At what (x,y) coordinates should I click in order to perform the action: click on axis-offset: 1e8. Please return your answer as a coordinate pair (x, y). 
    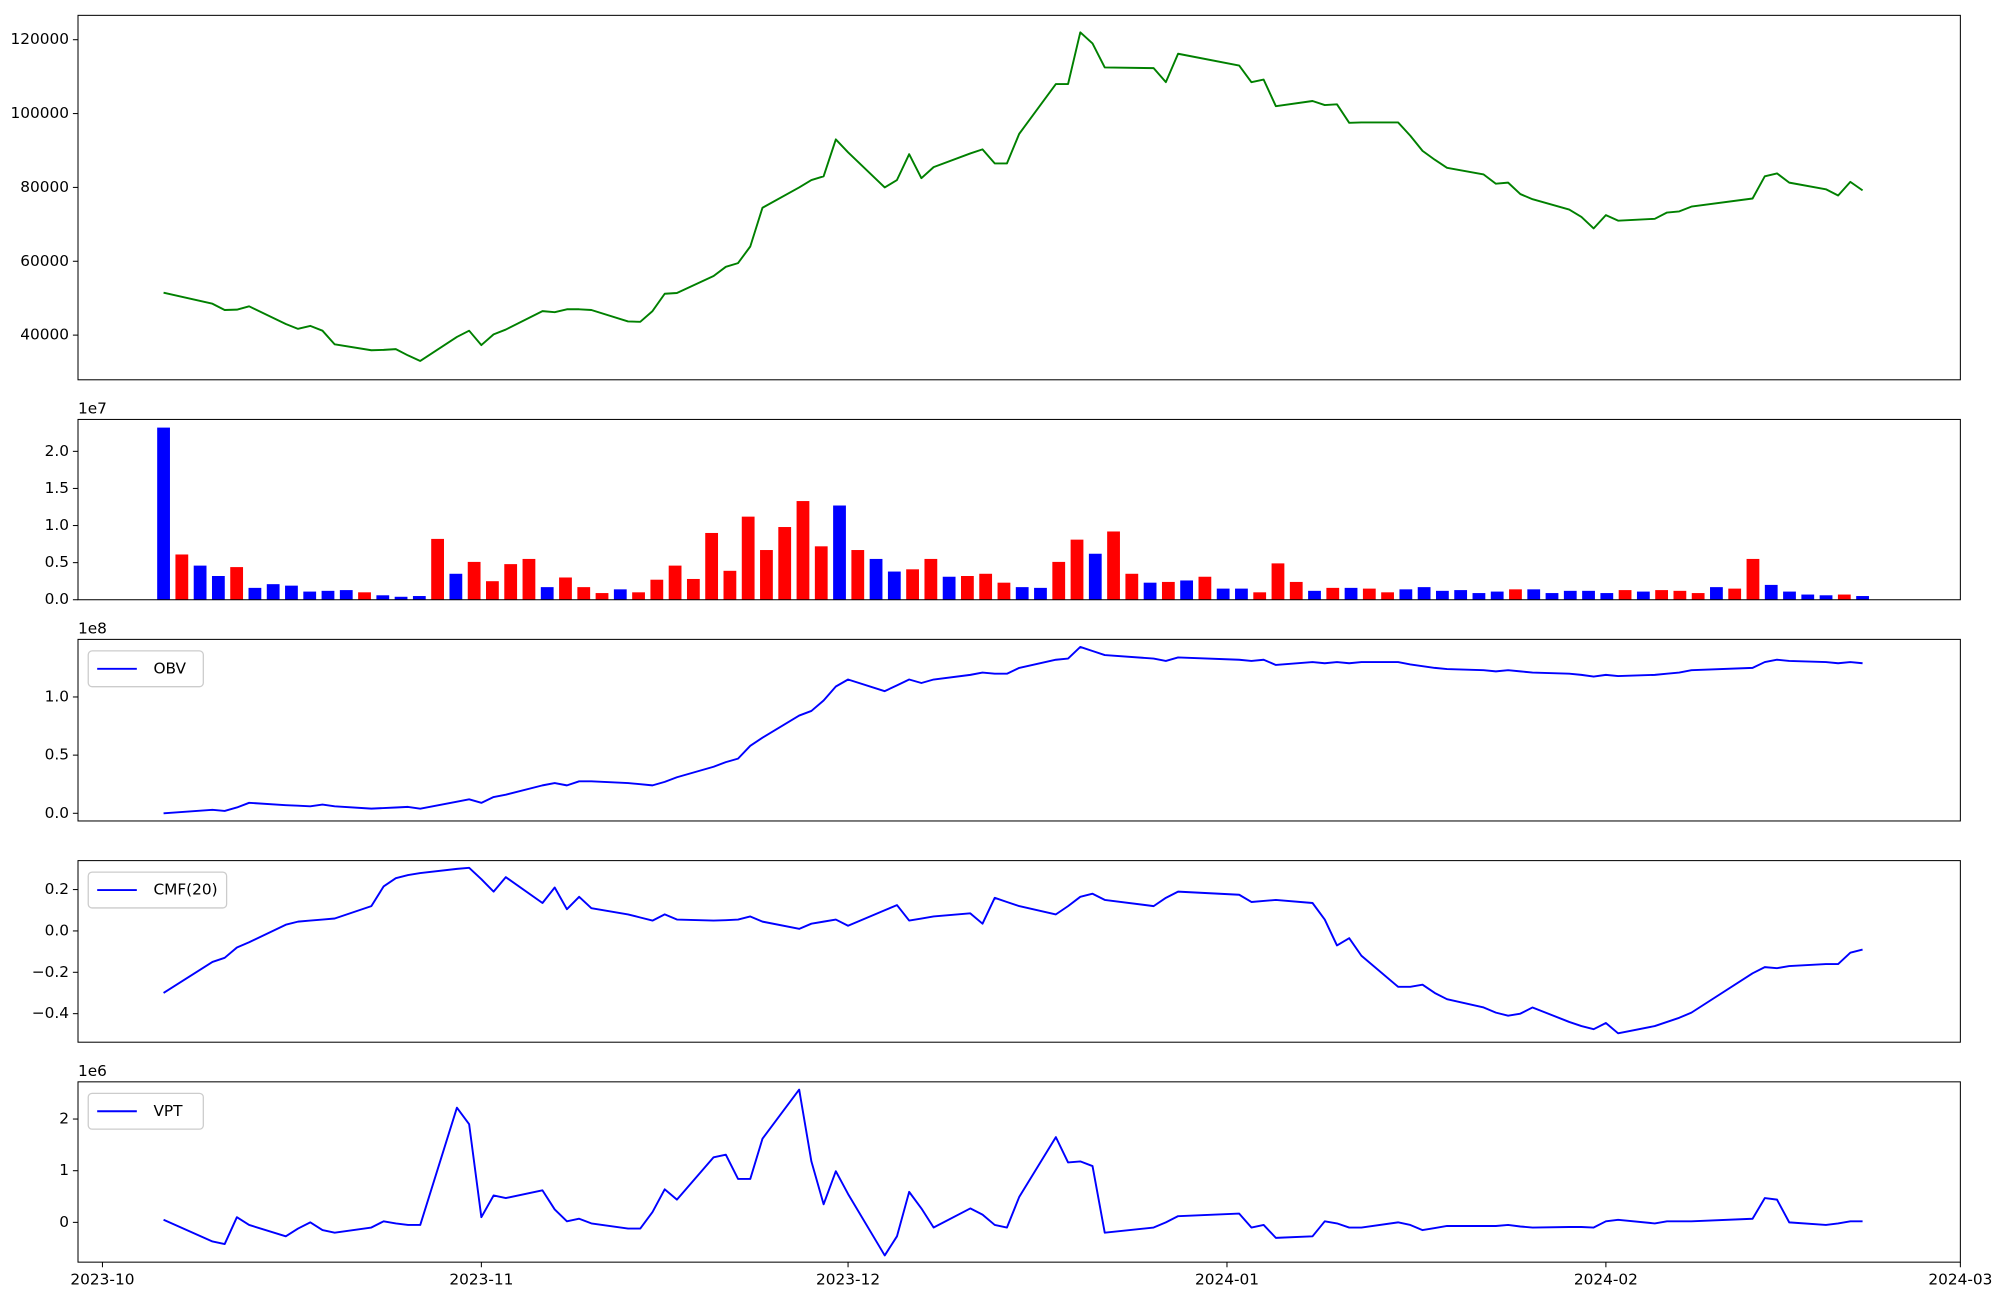
    Looking at the image, I should click on (92, 629).